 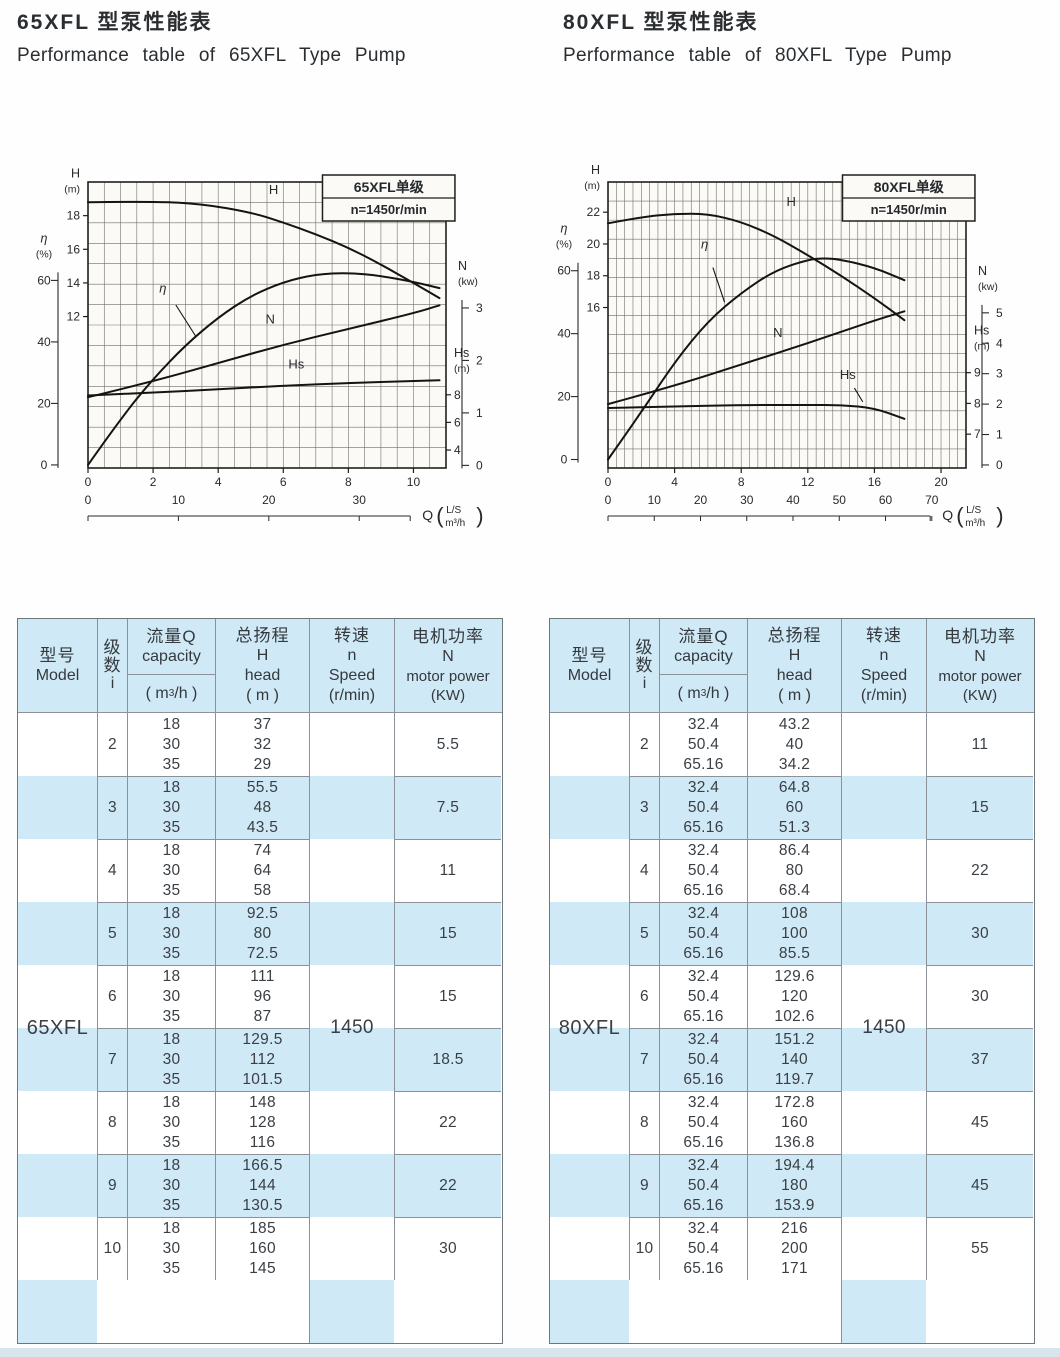 What do you see at coordinates (973, 510) in the screenshot?
I see `svg-text: L/S` at bounding box center [973, 510].